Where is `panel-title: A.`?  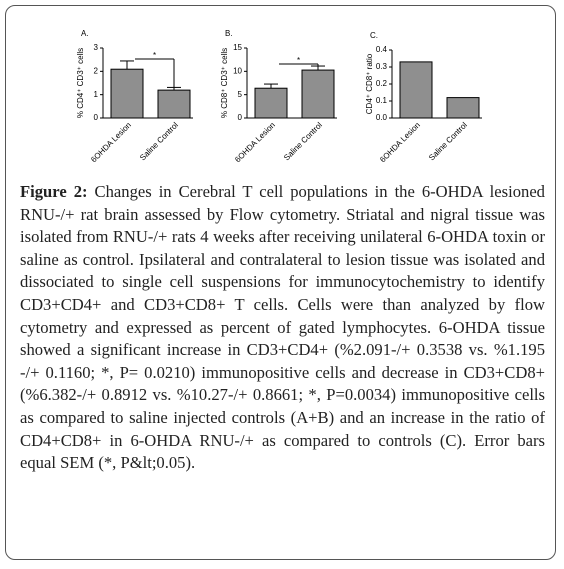
panel-title: A. is located at coordinates (85, 33).